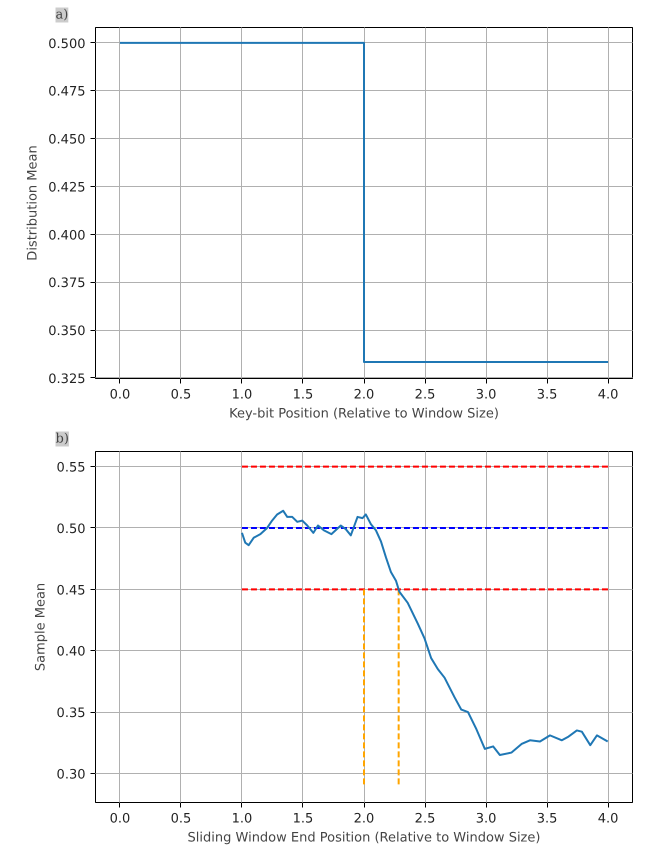 This screenshot has width=657, height=848. I want to click on y-tick-label: 0.500, so click(67, 44).